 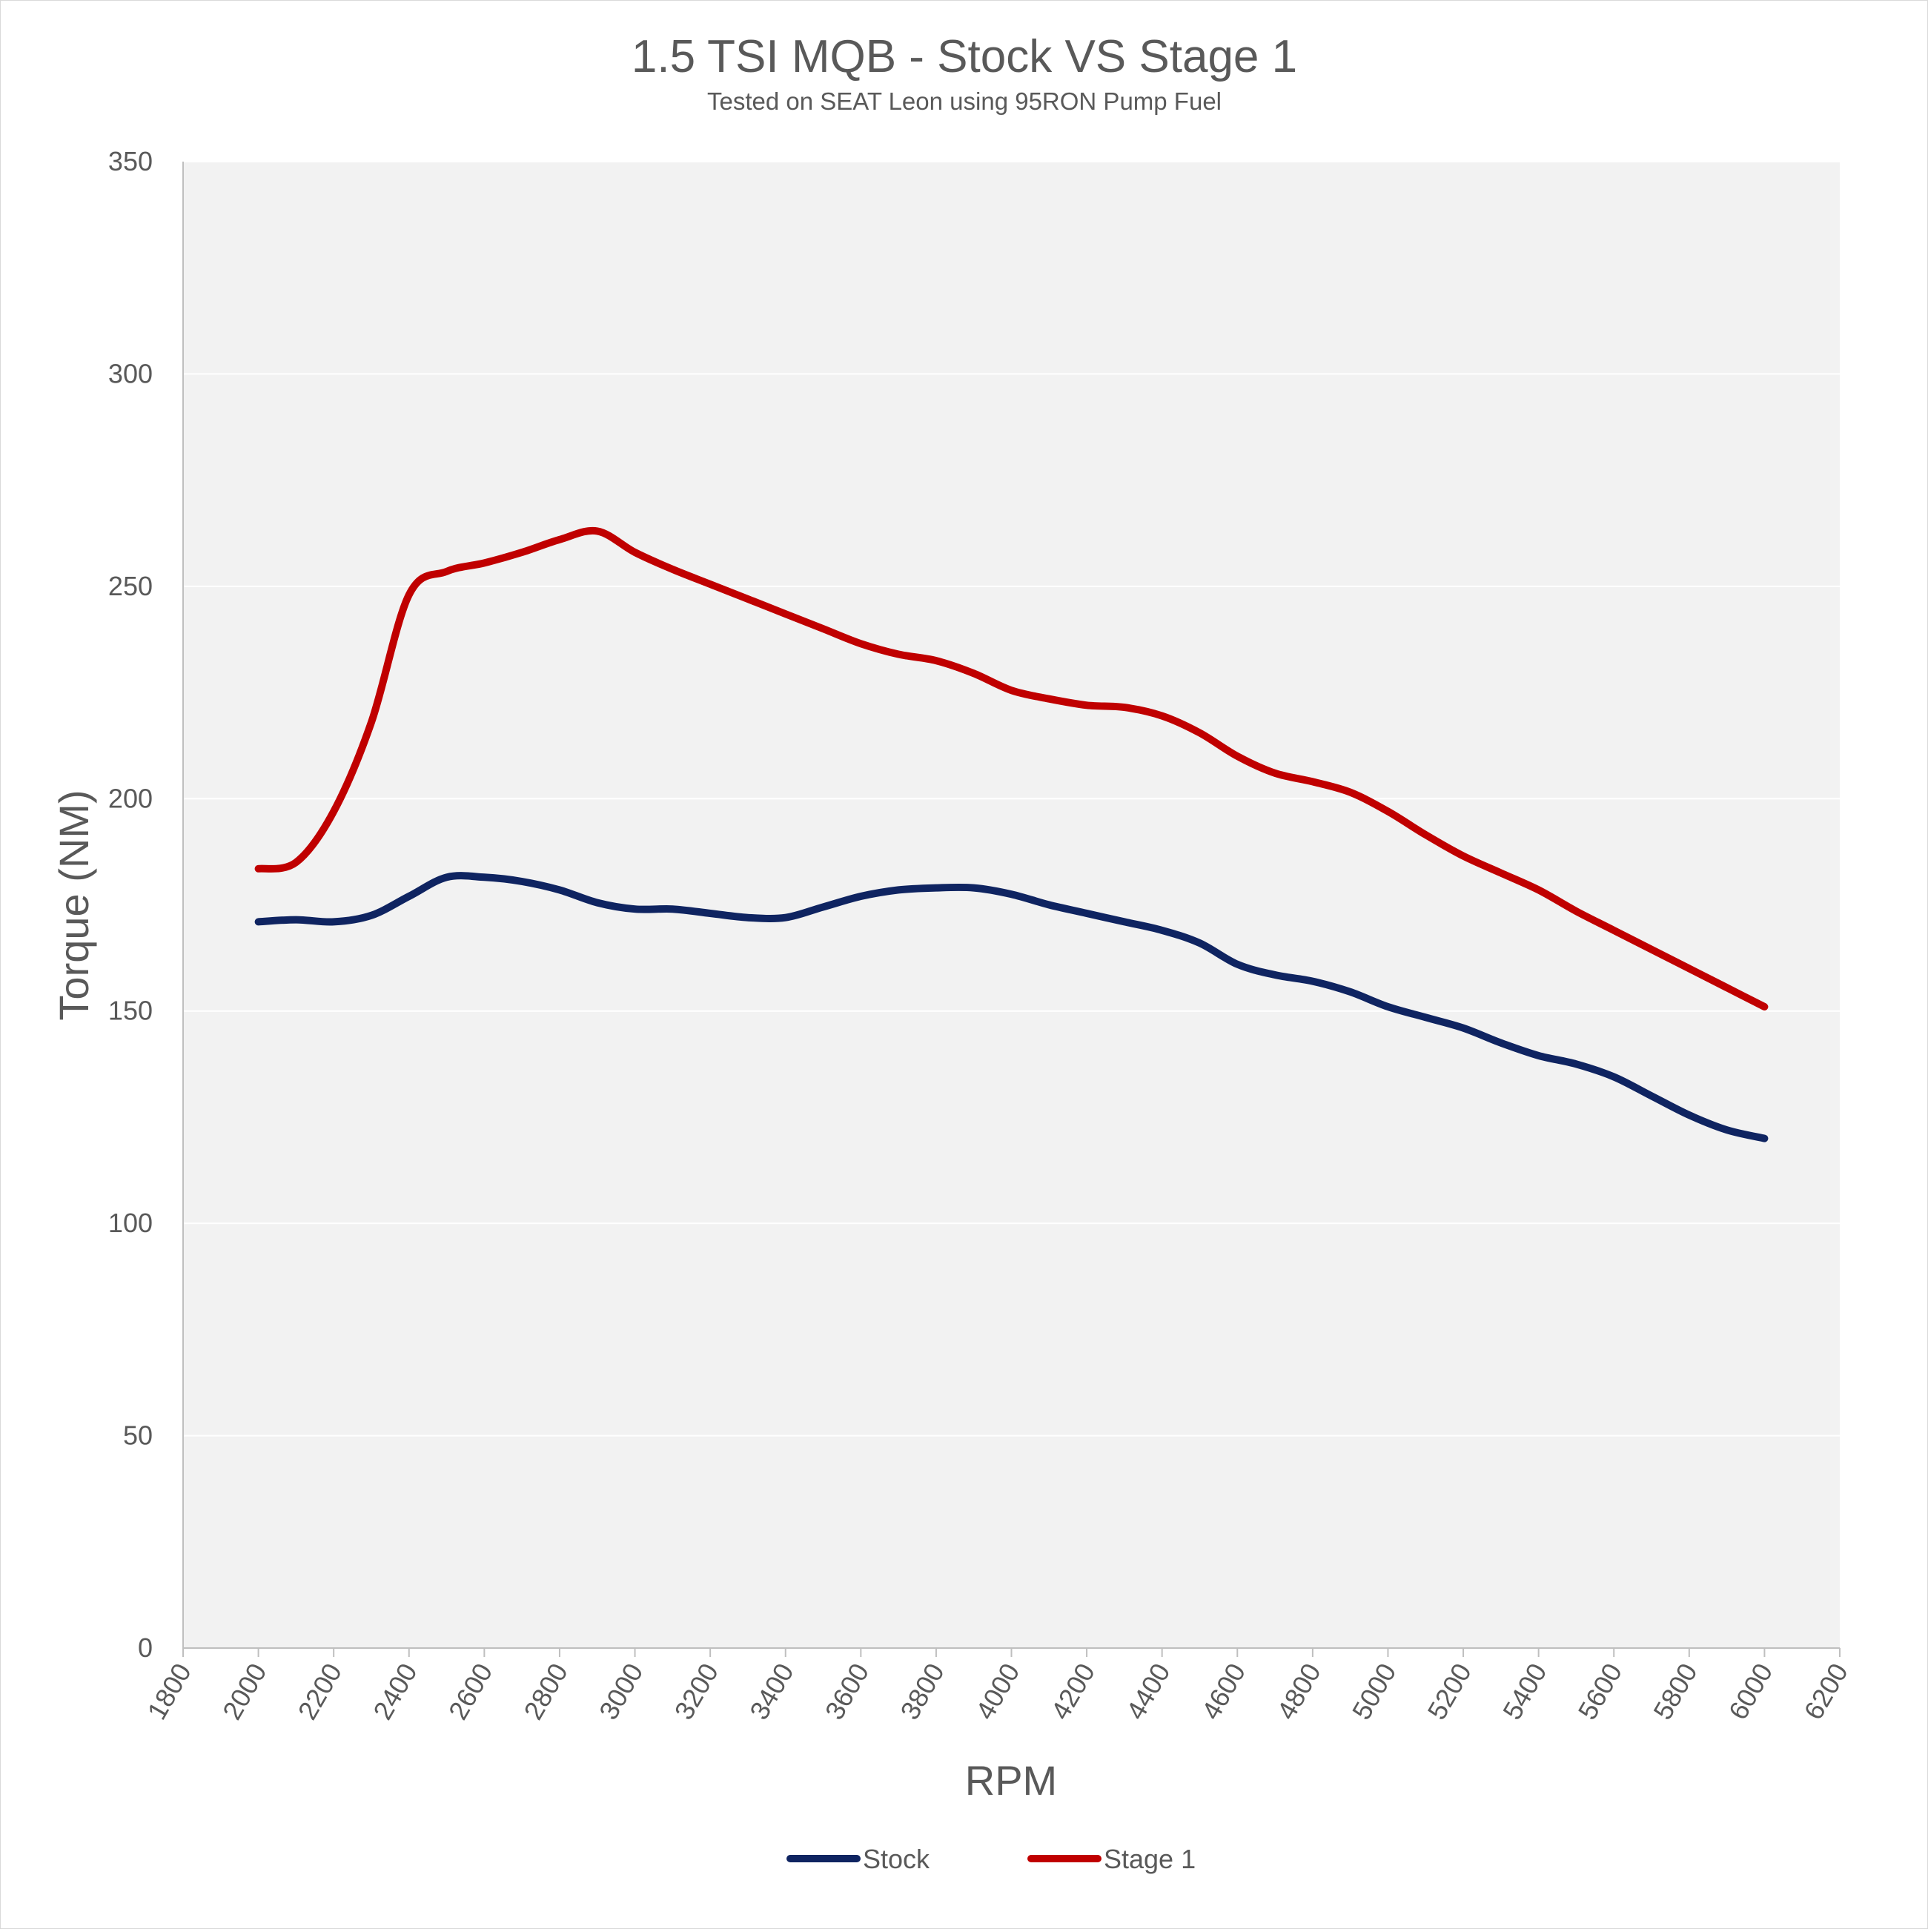 What do you see at coordinates (395, 1691) in the screenshot?
I see `x-tick-label: 2400` at bounding box center [395, 1691].